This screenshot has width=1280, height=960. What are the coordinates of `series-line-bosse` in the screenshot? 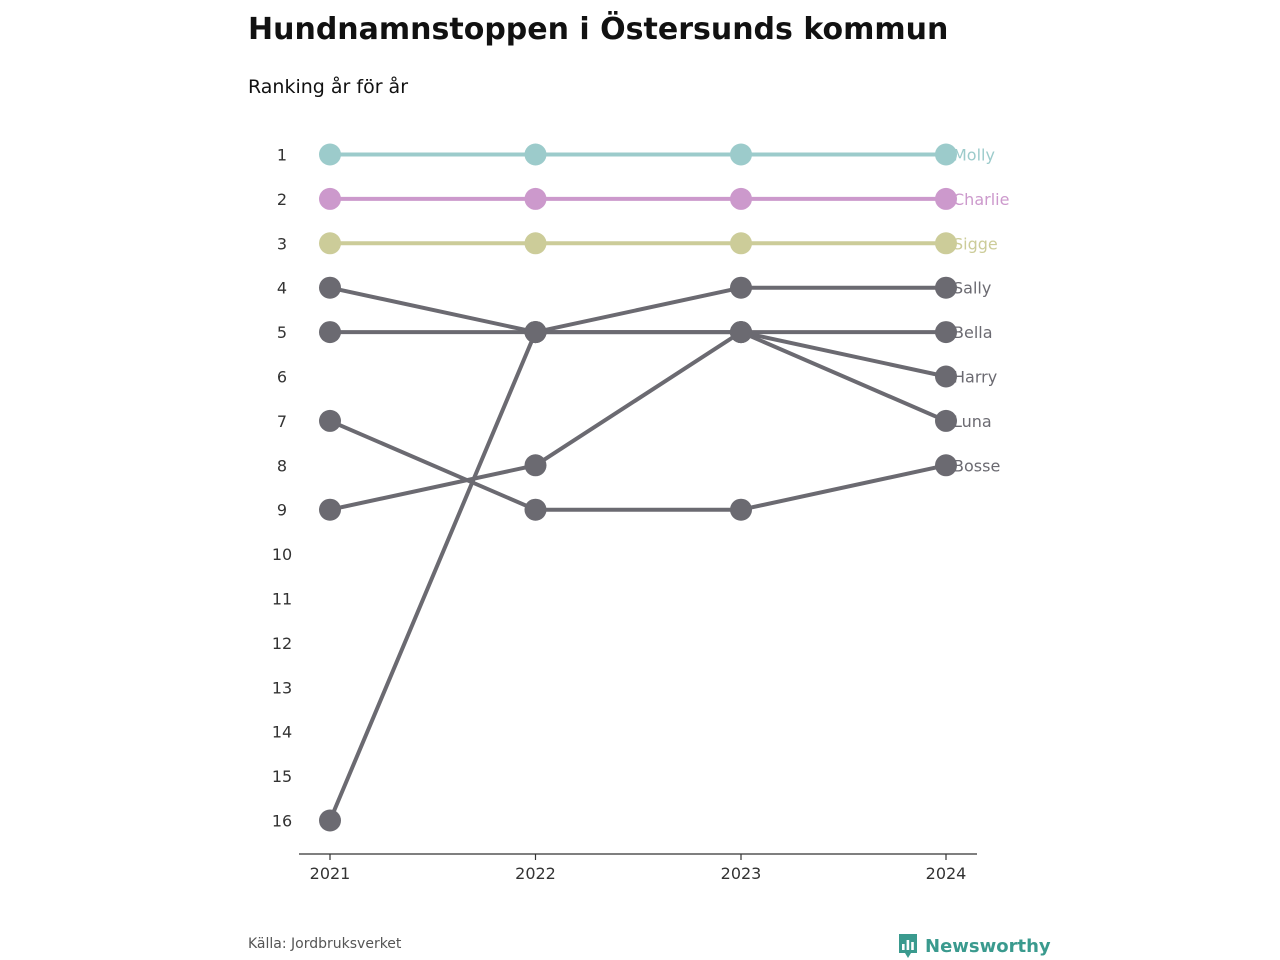 It's located at (638, 465).